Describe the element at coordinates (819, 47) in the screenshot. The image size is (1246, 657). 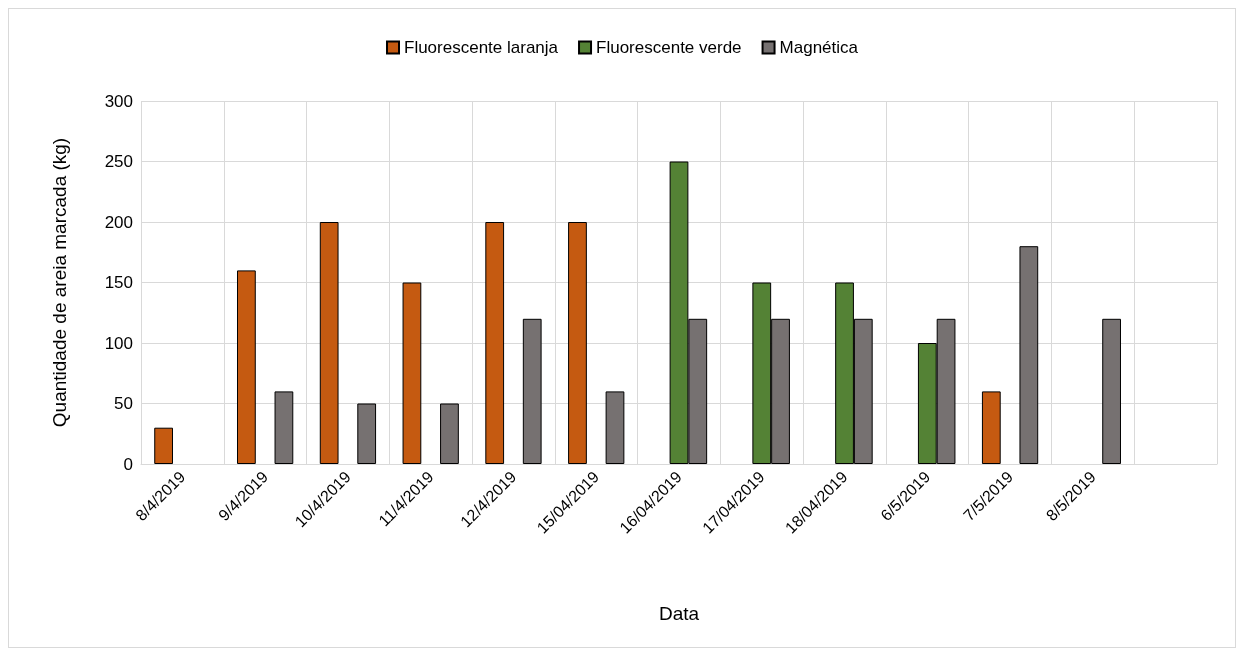
I see `legend-label: Magnética` at that location.